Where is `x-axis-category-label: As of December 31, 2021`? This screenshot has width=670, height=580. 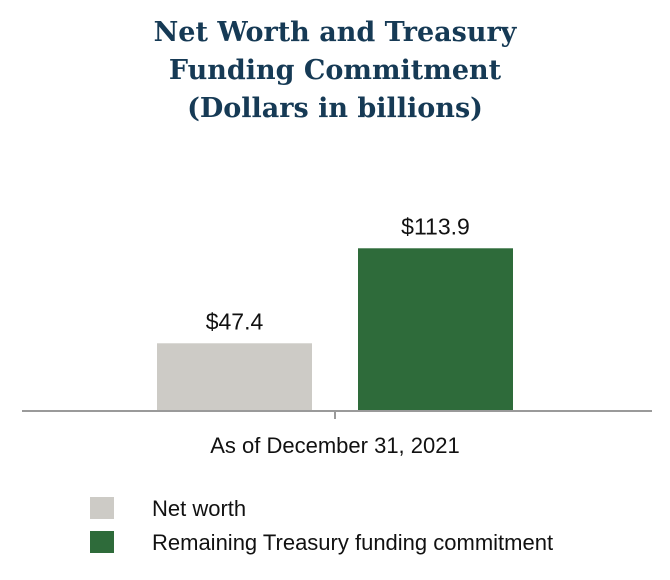
x-axis-category-label: As of December 31, 2021 is located at coordinates (334, 445).